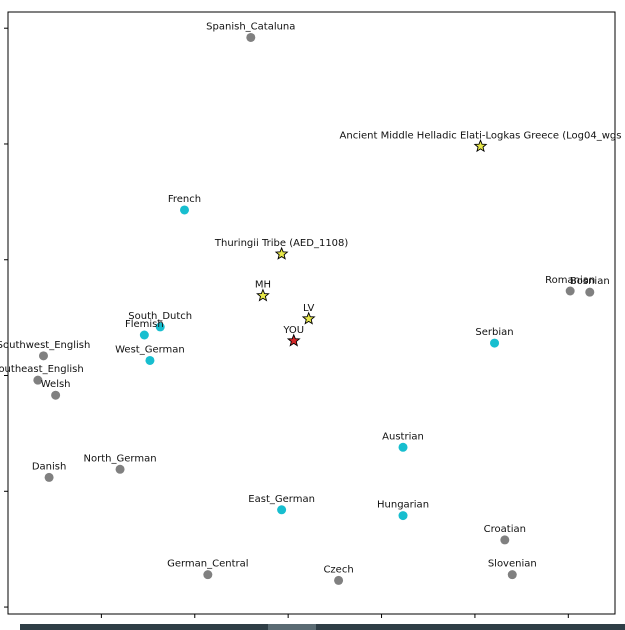  Describe the element at coordinates (322, 627) in the screenshot. I see `scrollbar-track` at that location.